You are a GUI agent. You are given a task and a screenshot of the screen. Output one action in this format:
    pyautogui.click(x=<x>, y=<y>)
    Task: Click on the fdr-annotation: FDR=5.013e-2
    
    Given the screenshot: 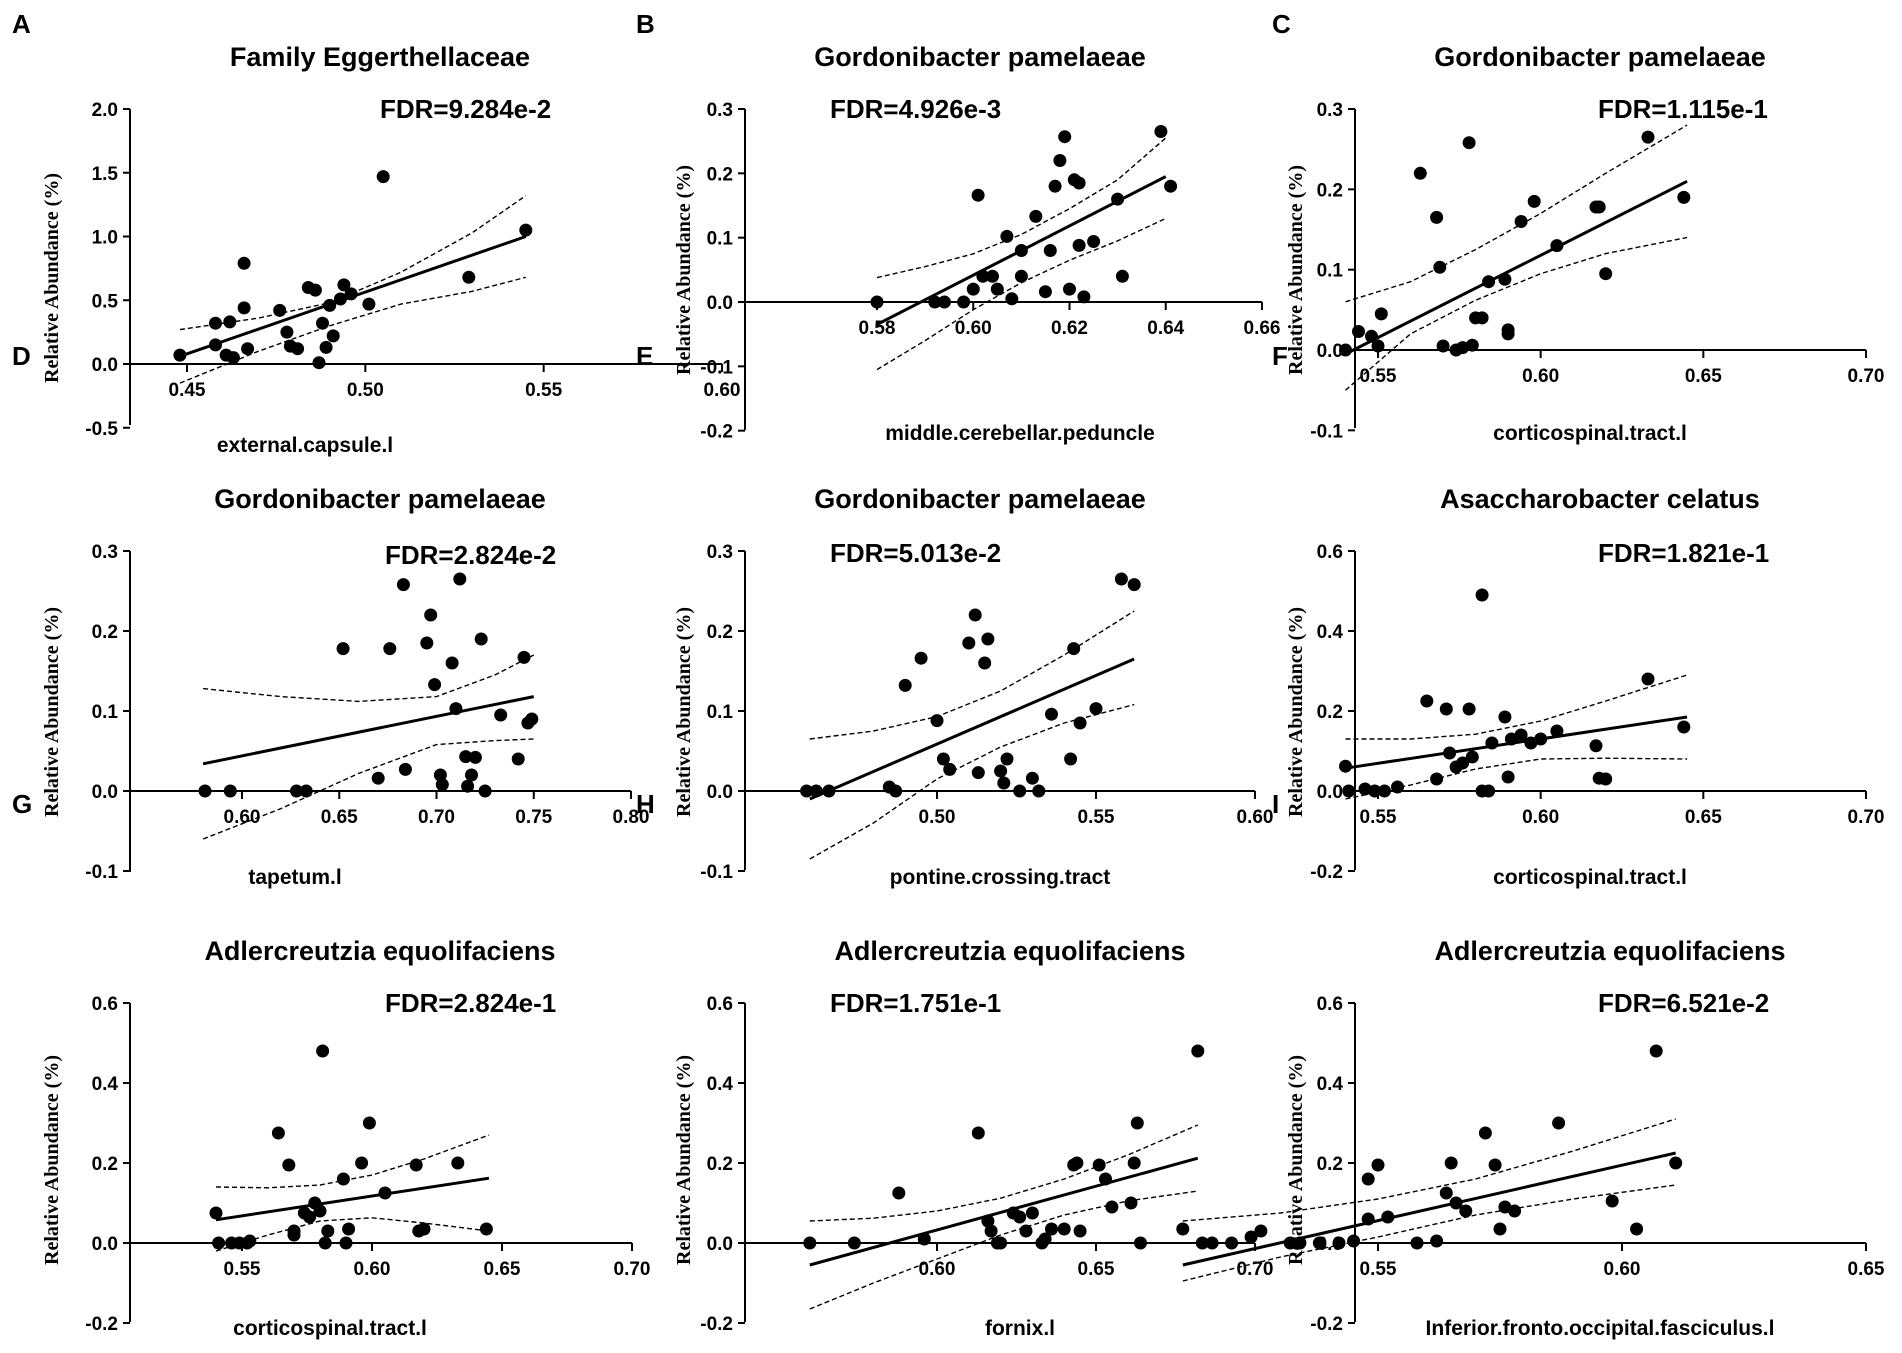 What is the action you would take?
    pyautogui.click(x=915, y=553)
    